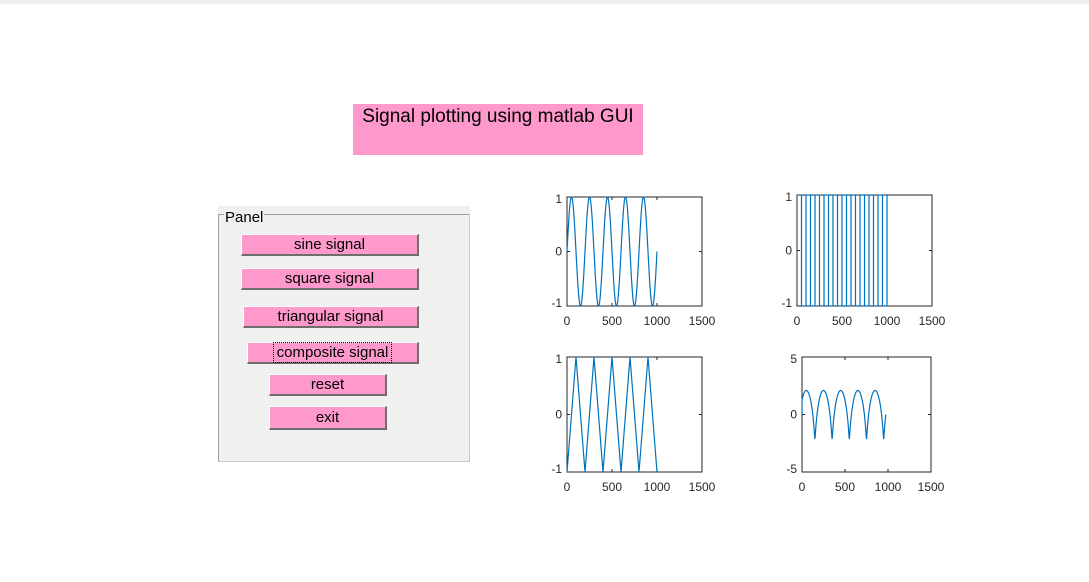 The width and height of the screenshot is (1089, 582). What do you see at coordinates (344, 338) in the screenshot?
I see `panel-border` at bounding box center [344, 338].